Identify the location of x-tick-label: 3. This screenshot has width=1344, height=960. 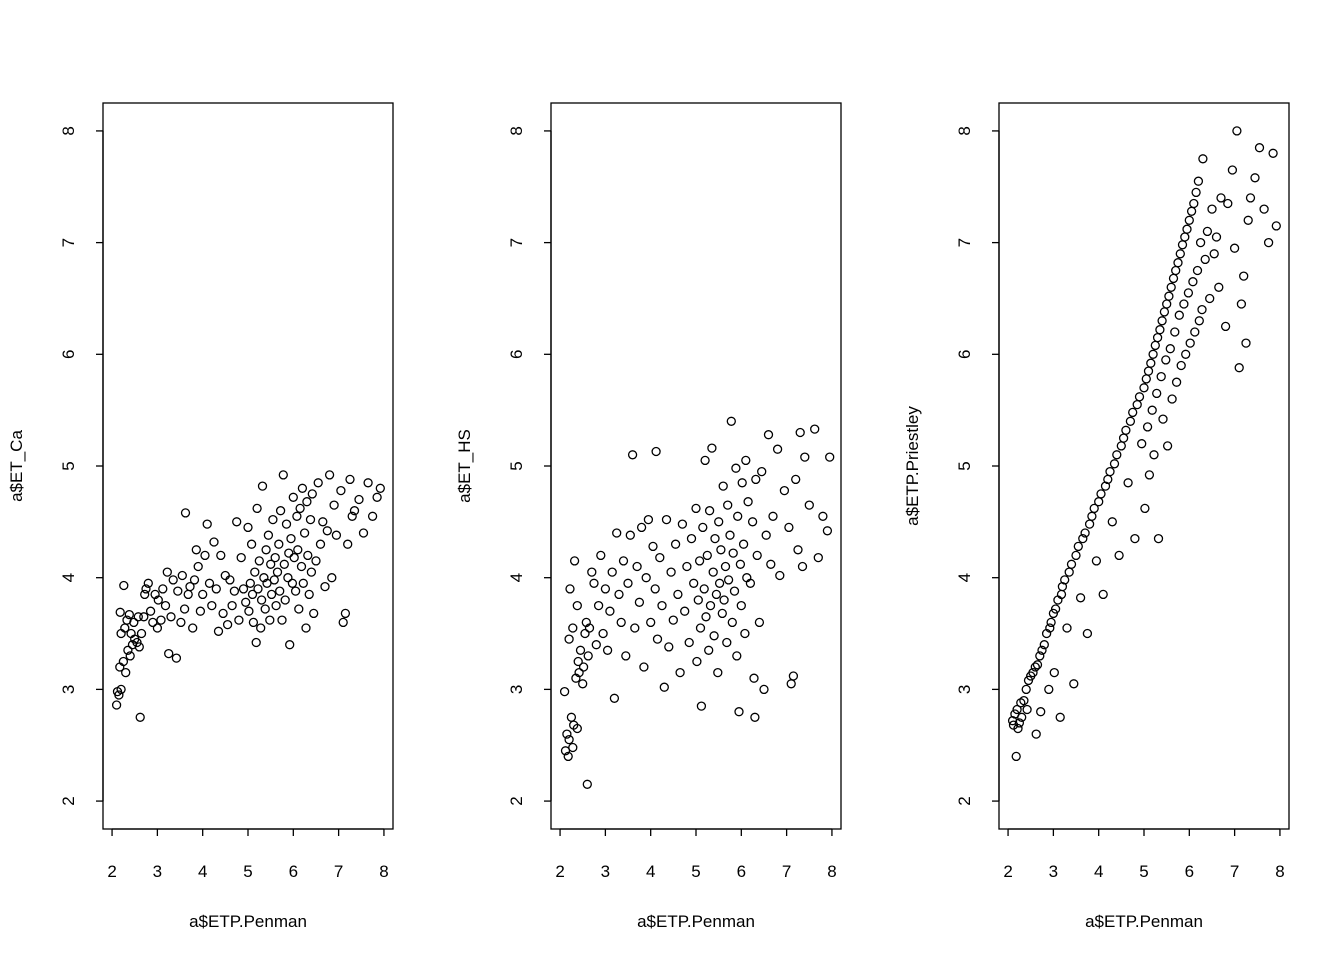
(605, 871).